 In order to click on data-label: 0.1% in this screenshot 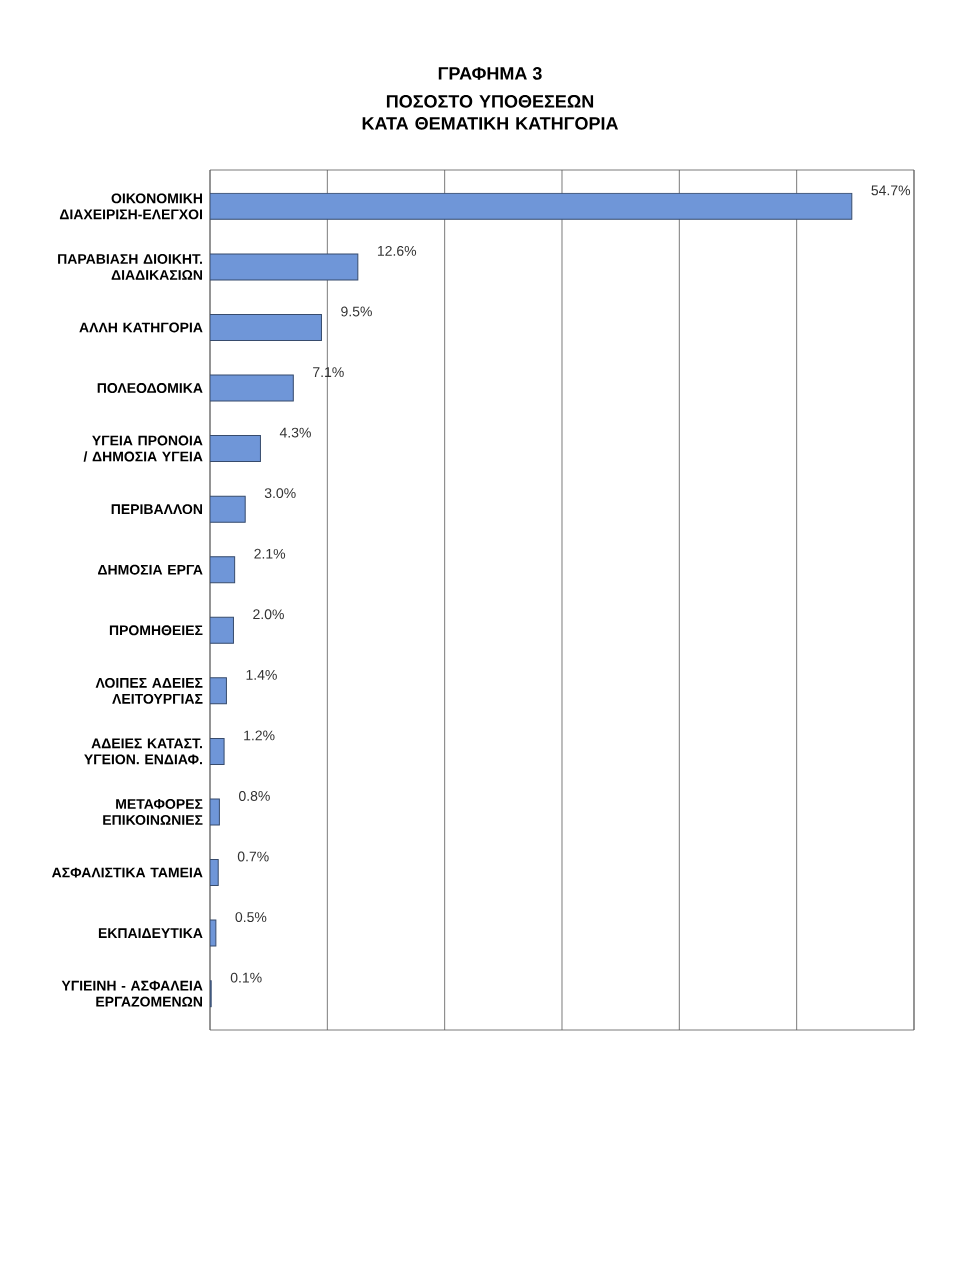, I will do `click(246, 977)`.